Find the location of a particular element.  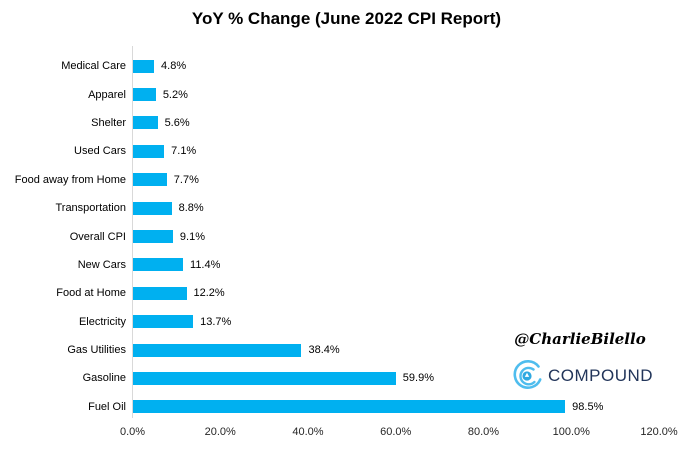

category-label: Used Cars is located at coordinates (100, 151).